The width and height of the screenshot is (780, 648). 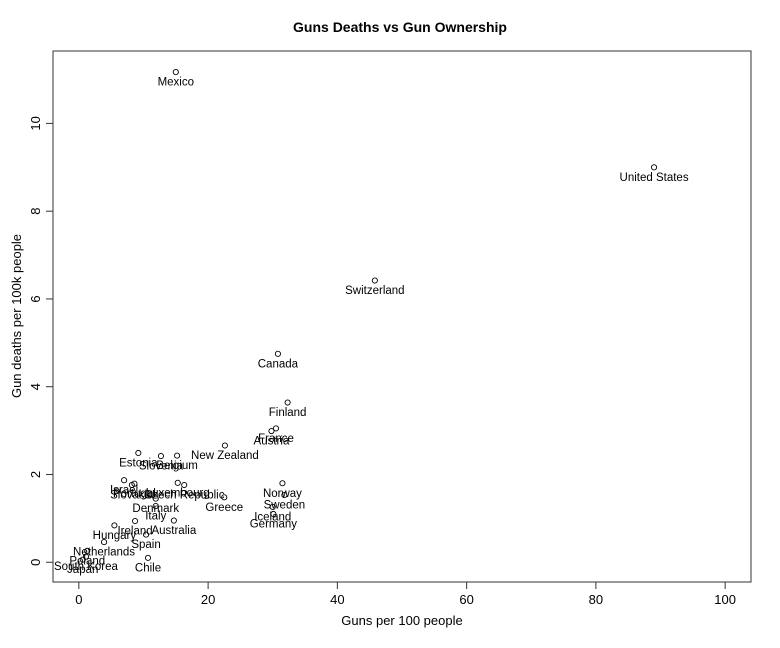 What do you see at coordinates (466, 599) in the screenshot?
I see `x-tick-label: 60` at bounding box center [466, 599].